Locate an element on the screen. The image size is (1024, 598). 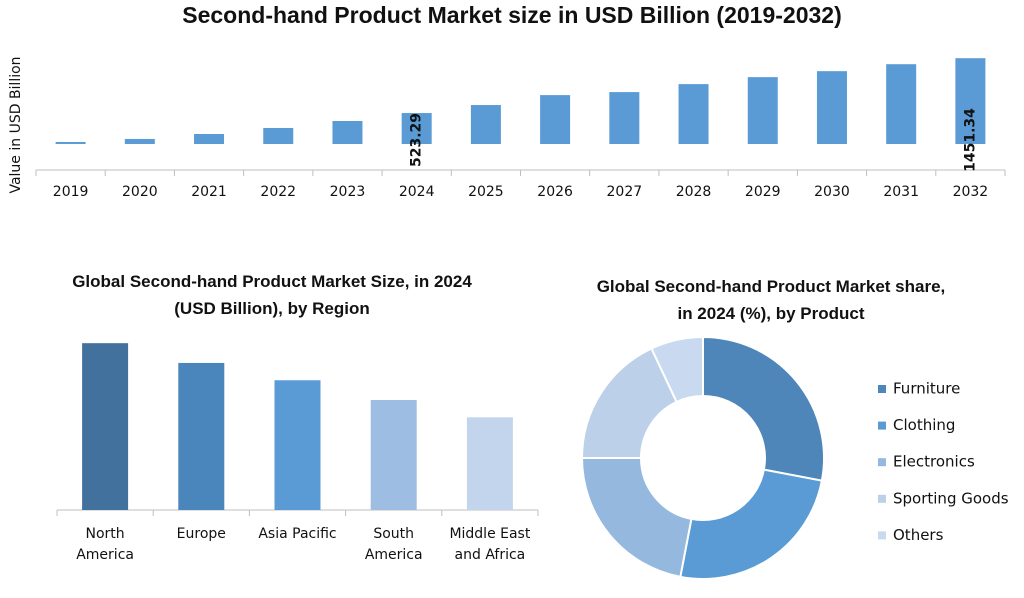
legend-label: Electronics is located at coordinates (934, 462).